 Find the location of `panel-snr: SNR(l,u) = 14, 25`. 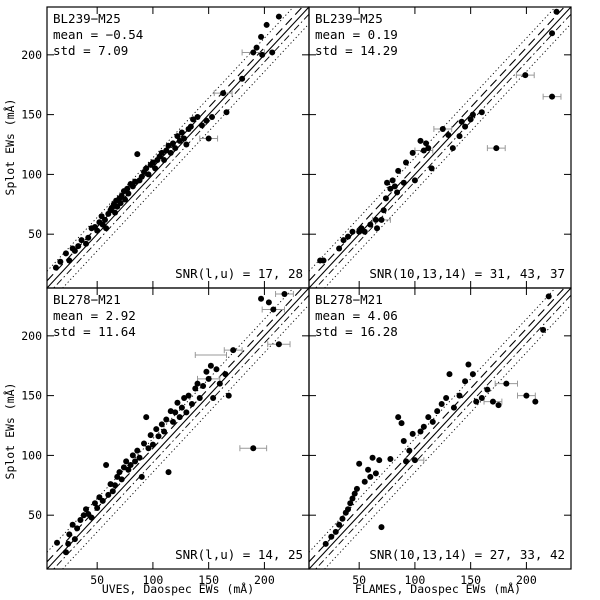

panel-snr: SNR(l,u) = 14, 25 is located at coordinates (239, 554).